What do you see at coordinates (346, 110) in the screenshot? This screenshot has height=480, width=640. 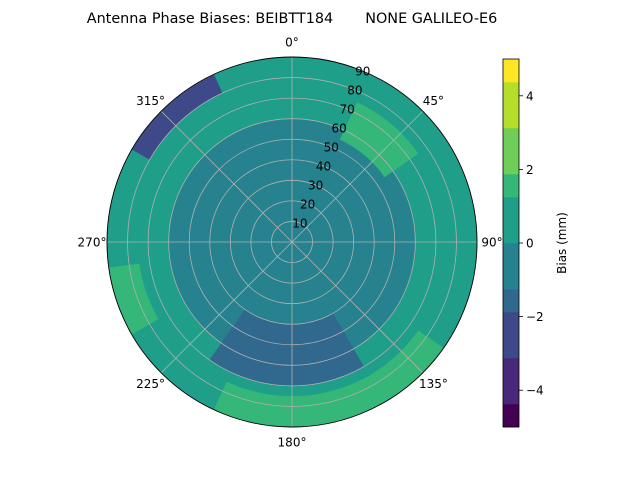 I see `radial-tick-label: 70` at bounding box center [346, 110].